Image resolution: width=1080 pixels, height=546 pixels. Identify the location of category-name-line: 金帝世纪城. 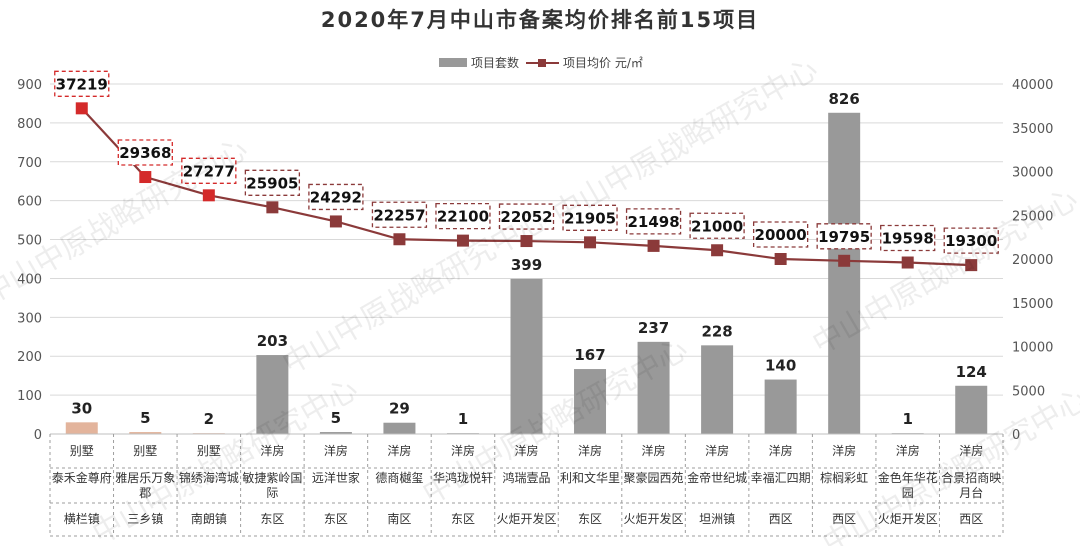
(717, 477).